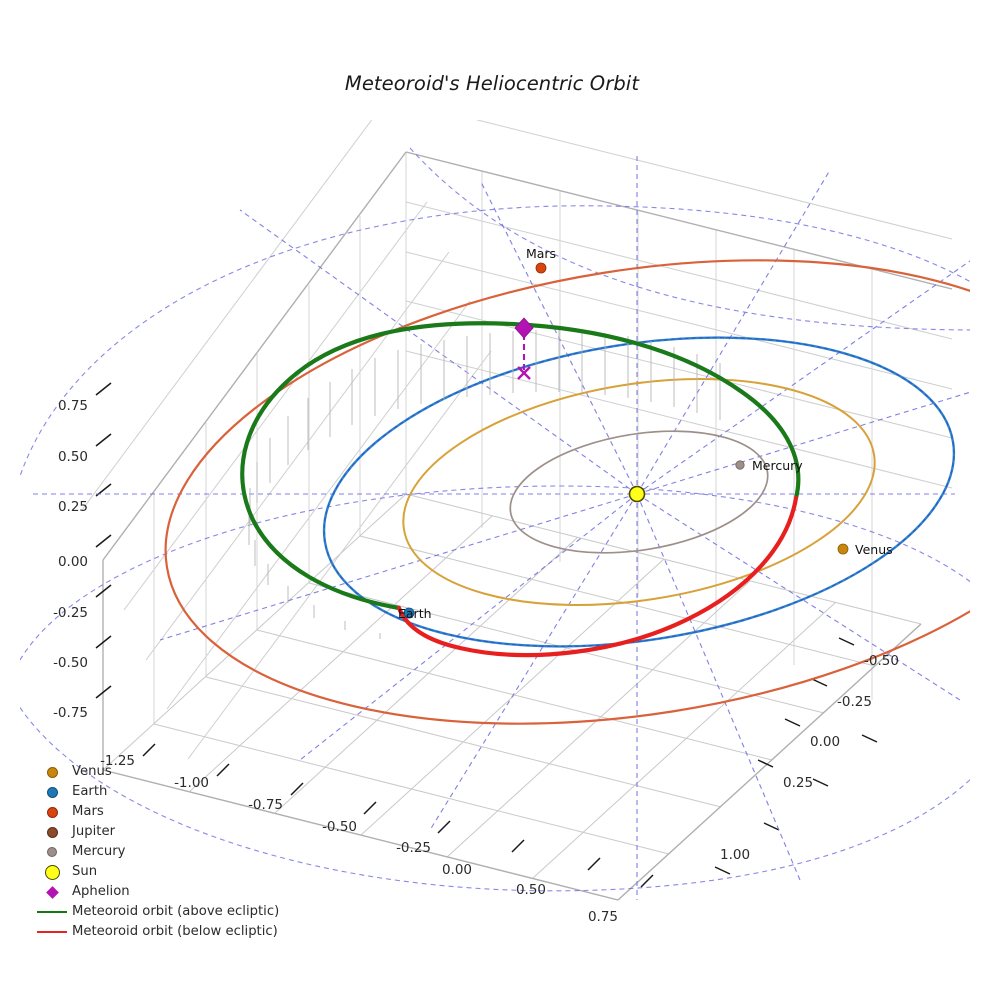  I want to click on page-title: Meteoroid's Heliocentric Orbit, so click(492, 83).